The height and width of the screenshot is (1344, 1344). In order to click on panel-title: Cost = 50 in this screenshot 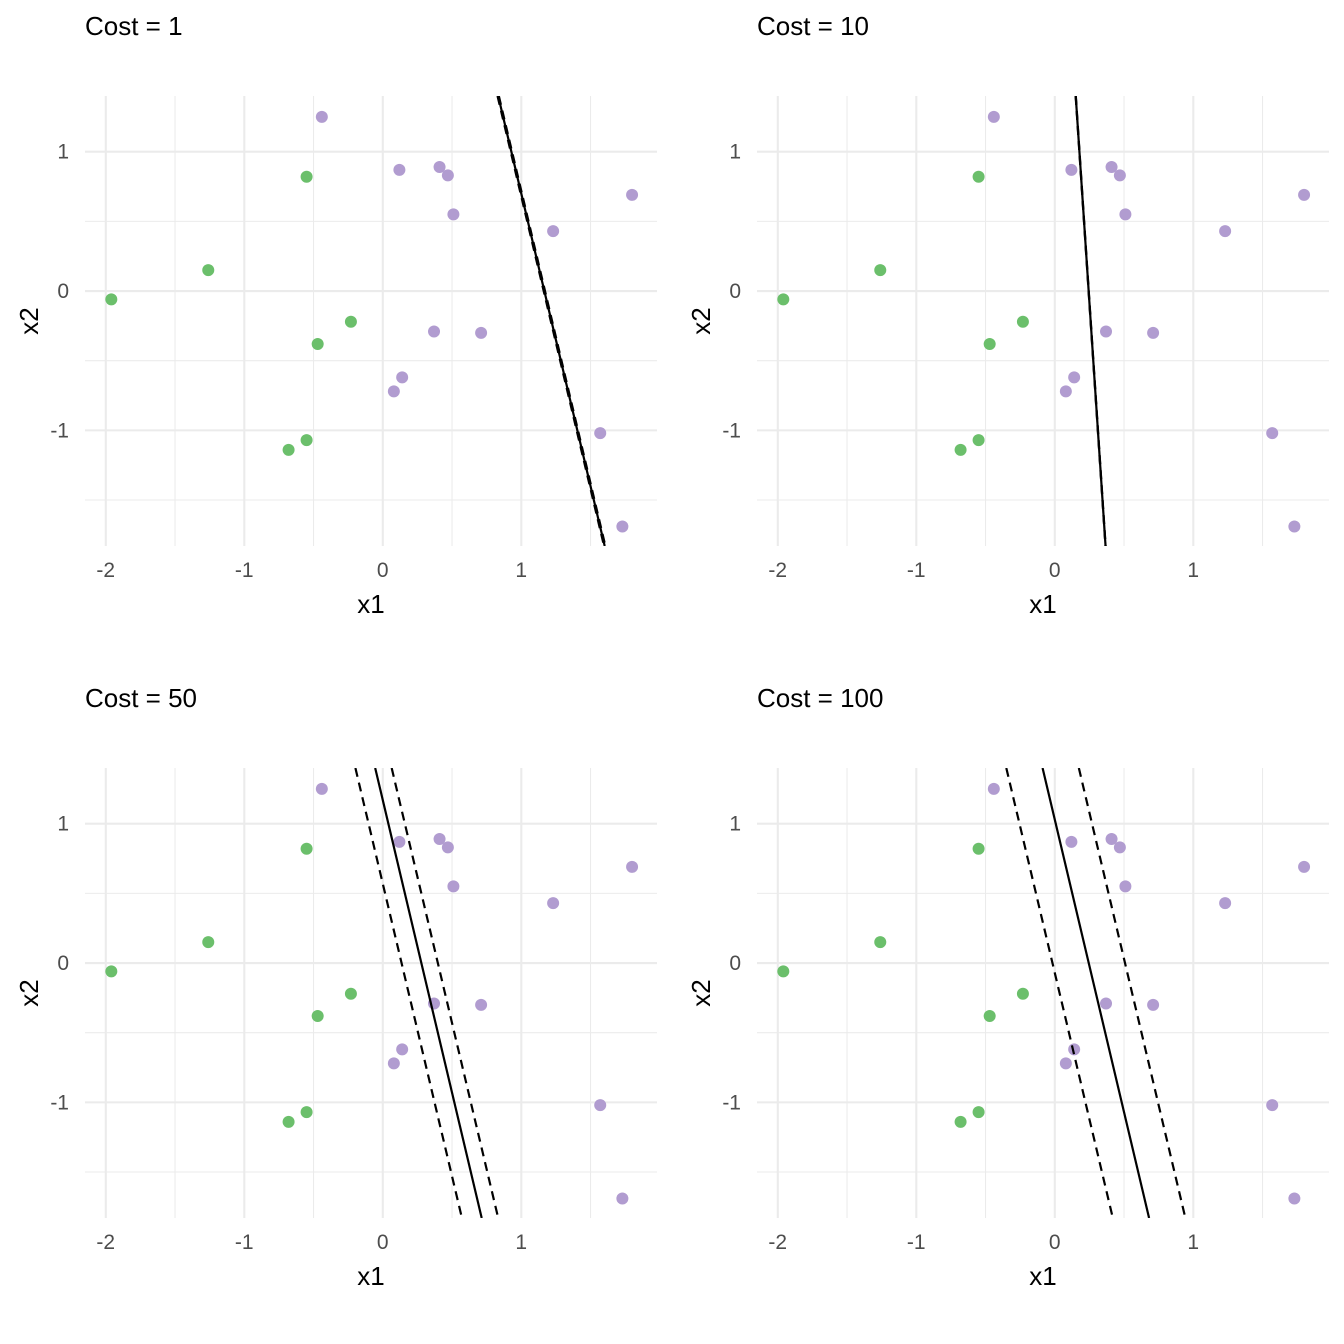, I will do `click(141, 698)`.